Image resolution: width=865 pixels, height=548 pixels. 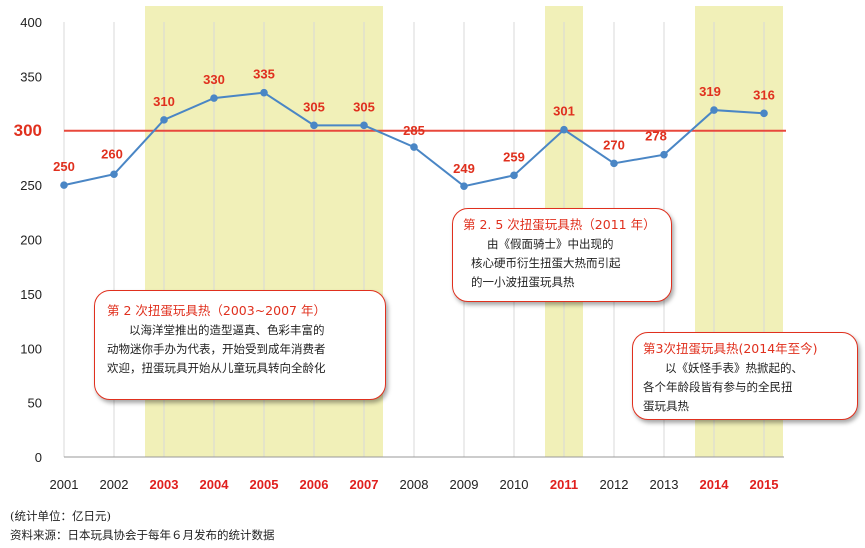 I want to click on x-tick-label: 2009, so click(x=464, y=484).